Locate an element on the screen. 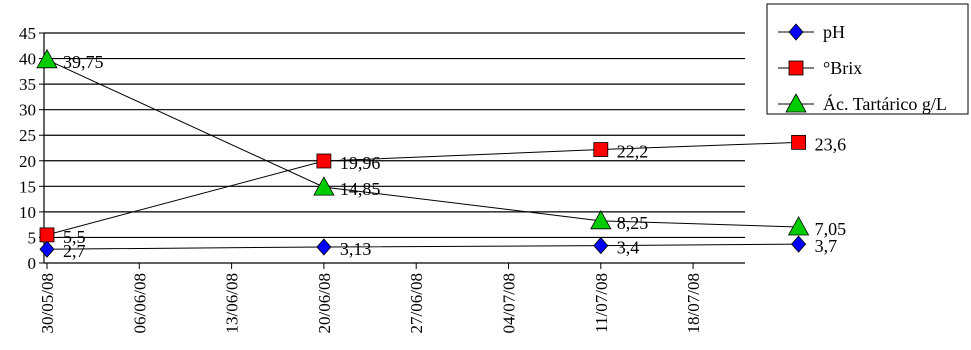 The width and height of the screenshot is (971, 350). x-tick-label: 27/06/08 is located at coordinates (416, 303).